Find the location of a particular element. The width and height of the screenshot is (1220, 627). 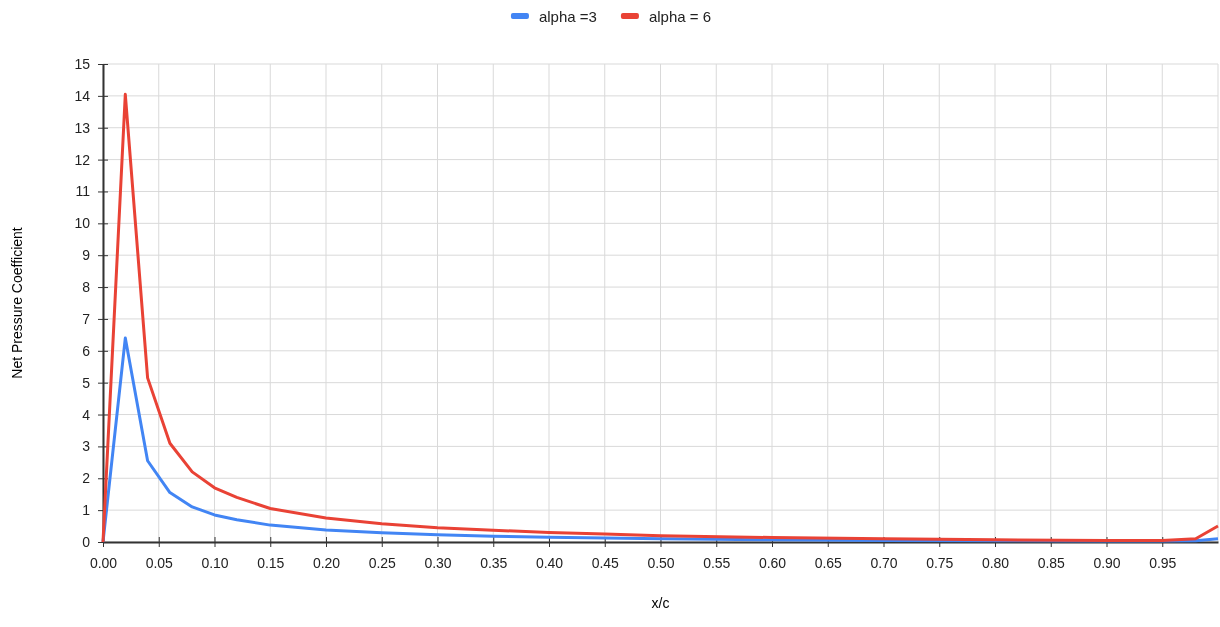

y-tick-label: 4 is located at coordinates (86, 414).